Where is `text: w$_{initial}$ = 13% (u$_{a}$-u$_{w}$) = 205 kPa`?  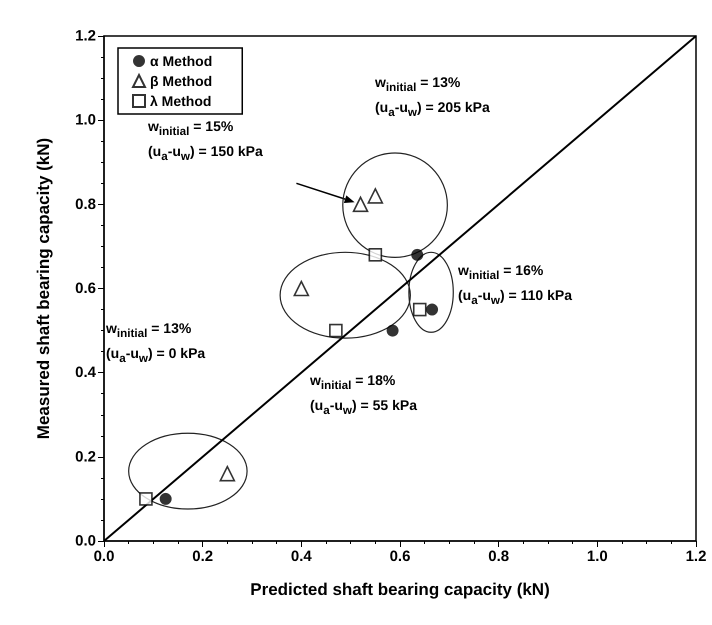 text: w$_{initial}$ = 13% (u$_{a}$-u$_{w}$) = 205 kPa is located at coordinates (432, 96).